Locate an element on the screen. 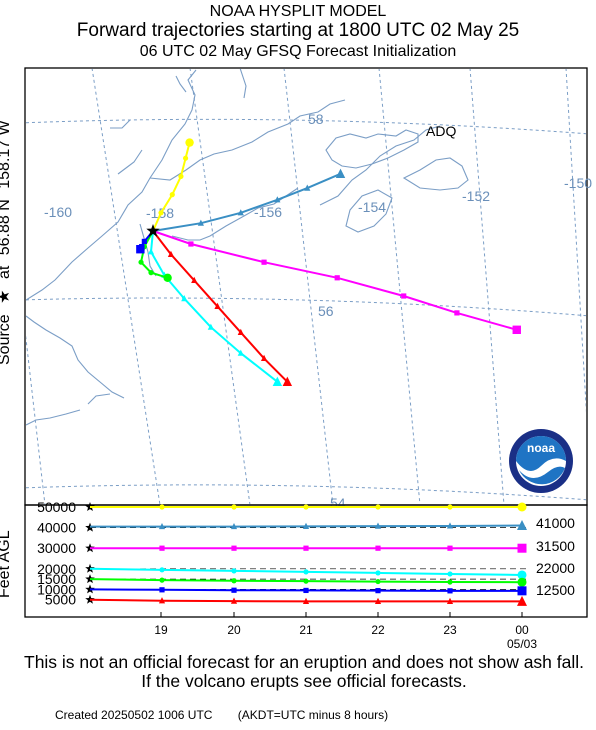 This screenshot has width=596, height=730. time-tick-label: 23 is located at coordinates (450, 630).